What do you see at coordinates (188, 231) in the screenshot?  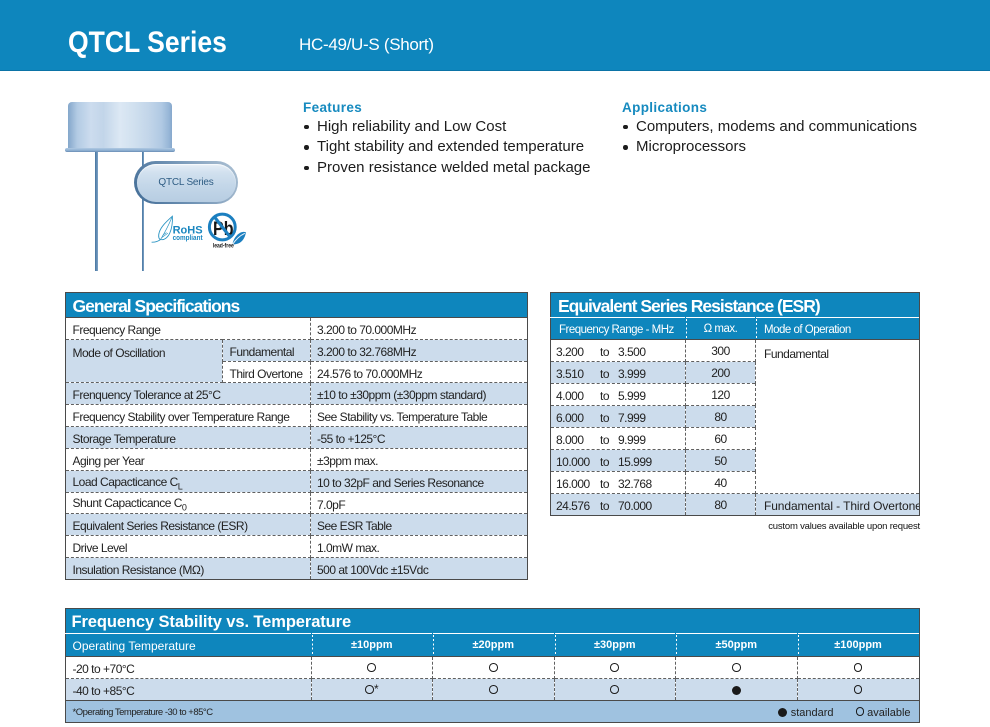 I see `svg-text: RoHS` at bounding box center [188, 231].